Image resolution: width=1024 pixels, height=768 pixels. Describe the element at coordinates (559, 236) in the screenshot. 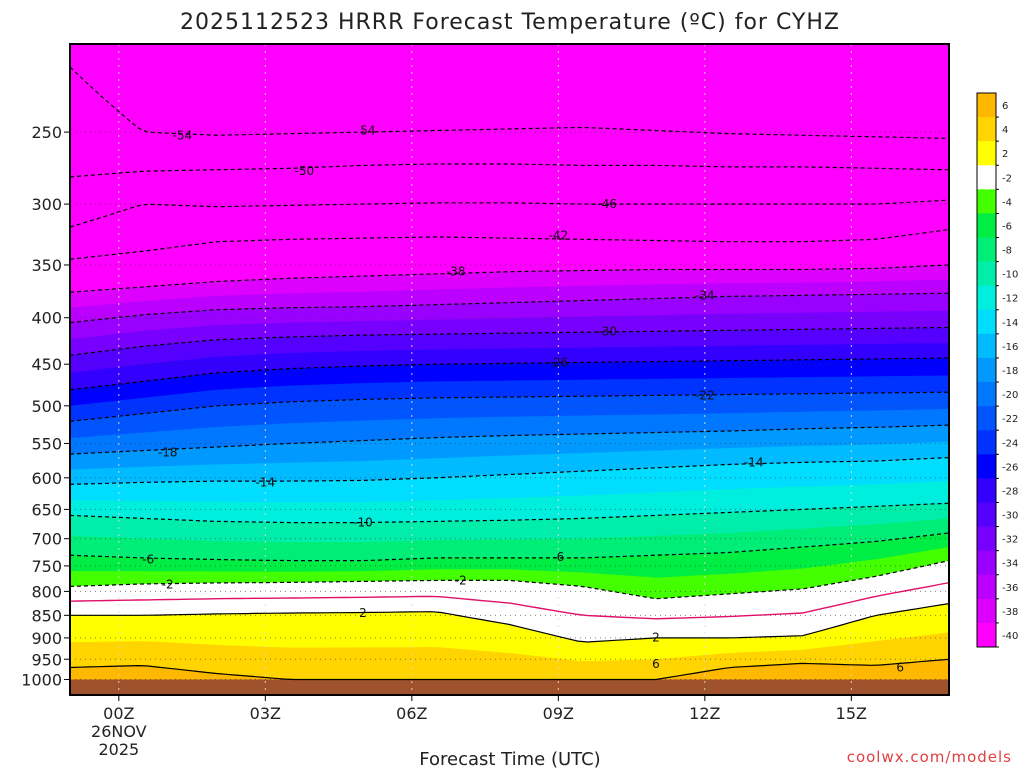

I see `contour-label: -42` at that location.